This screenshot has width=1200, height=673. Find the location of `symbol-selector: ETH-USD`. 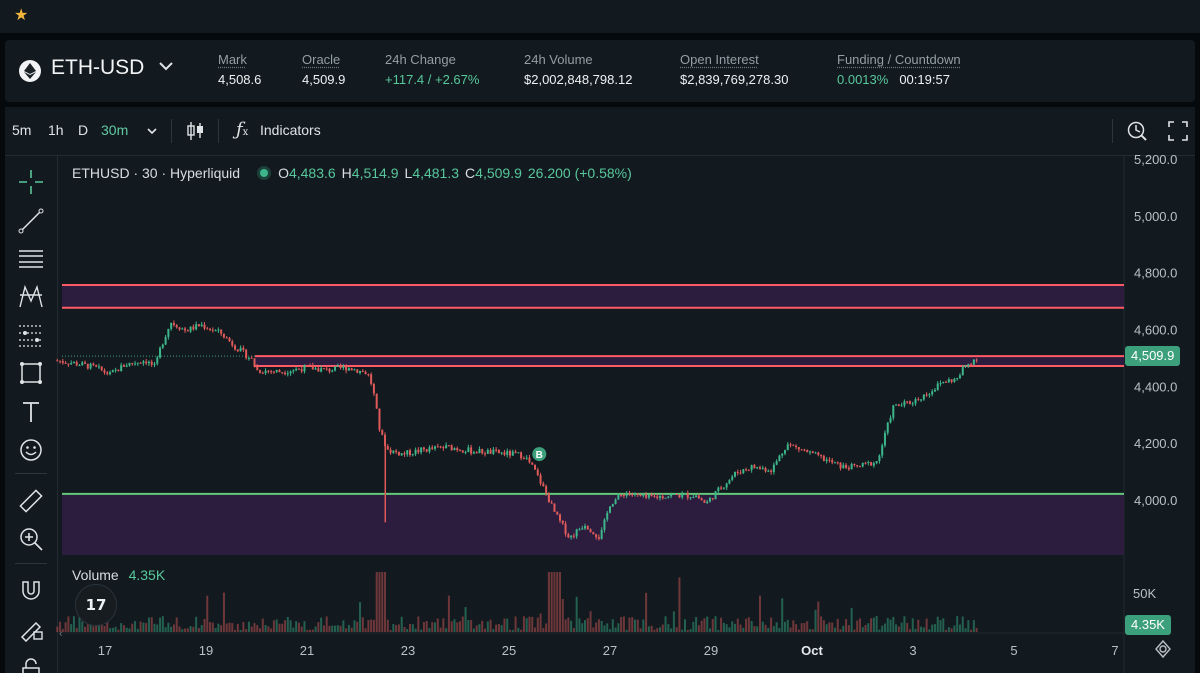

symbol-selector: ETH-USD is located at coordinates (98, 67).